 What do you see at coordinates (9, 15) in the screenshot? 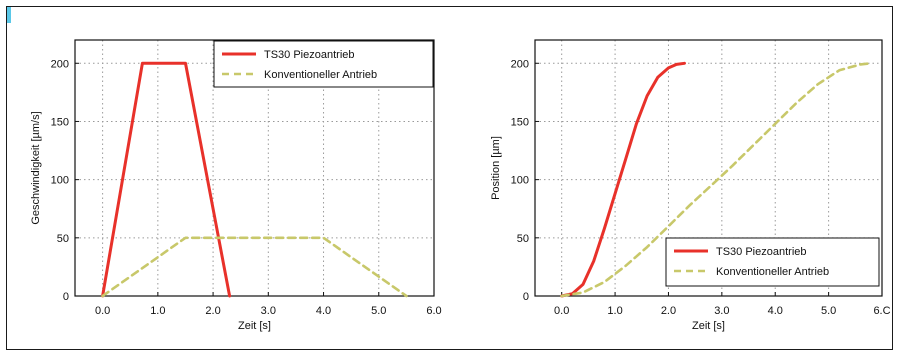
I see `accent-mark` at bounding box center [9, 15].